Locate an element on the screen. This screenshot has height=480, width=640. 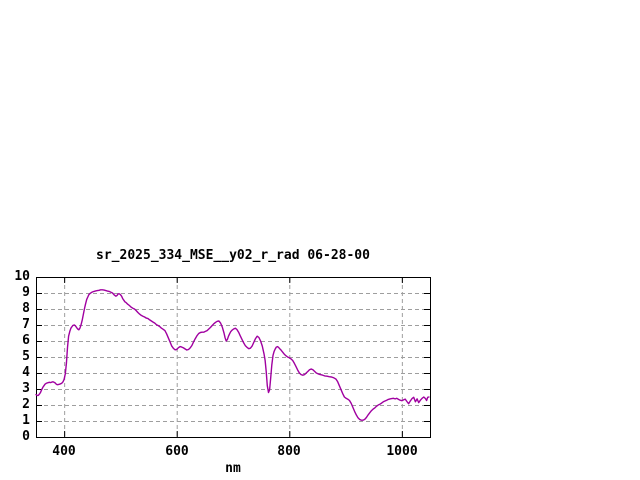
y-axis-tick-label-8: 8 is located at coordinates (26, 308).